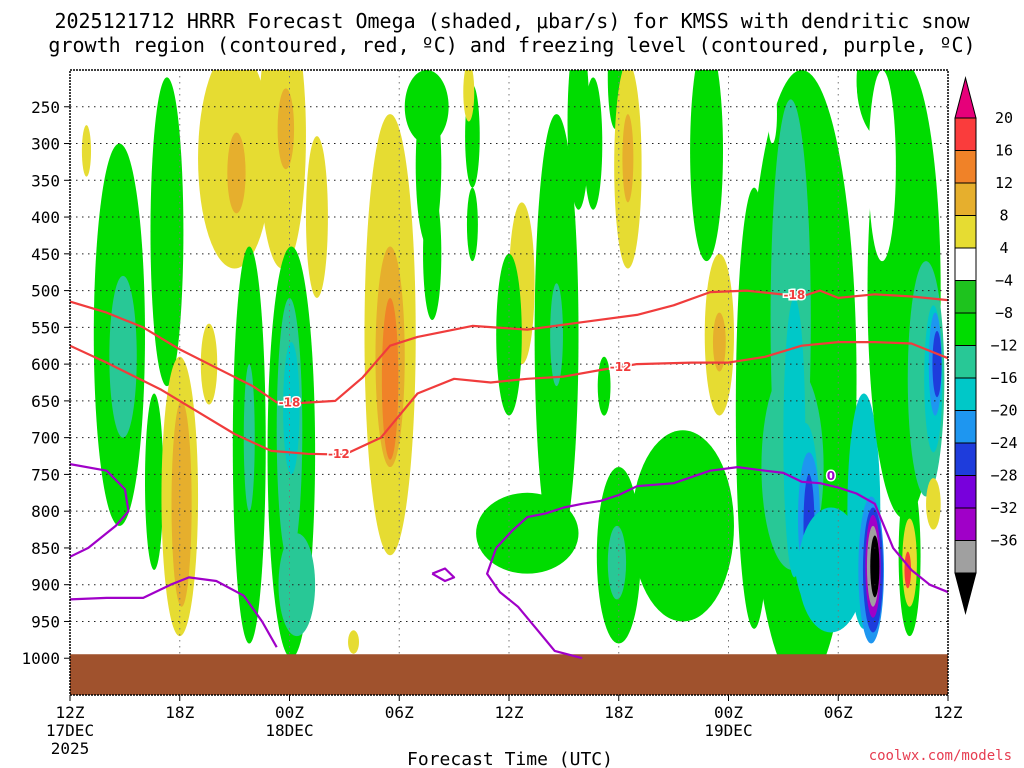 This screenshot has width=1024, height=768. What do you see at coordinates (1004, 118) in the screenshot?
I see `colorbar-label-0: 20` at bounding box center [1004, 118].